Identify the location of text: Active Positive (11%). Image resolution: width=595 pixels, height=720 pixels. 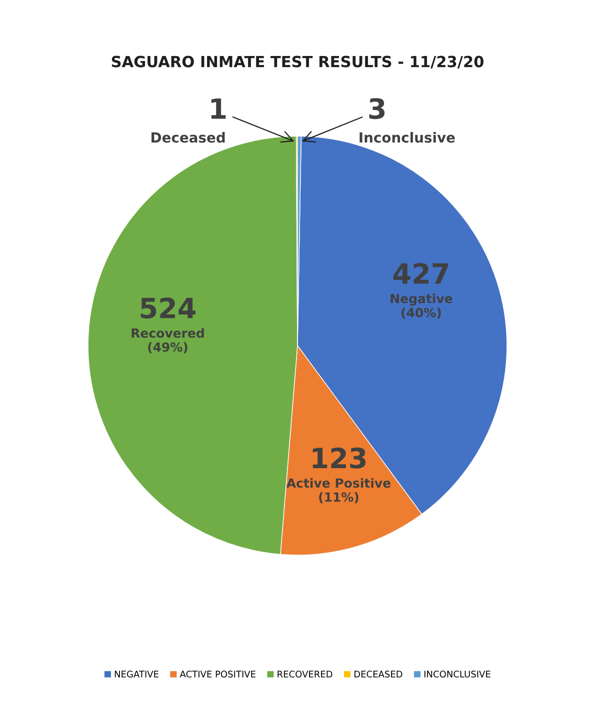
(338, 491).